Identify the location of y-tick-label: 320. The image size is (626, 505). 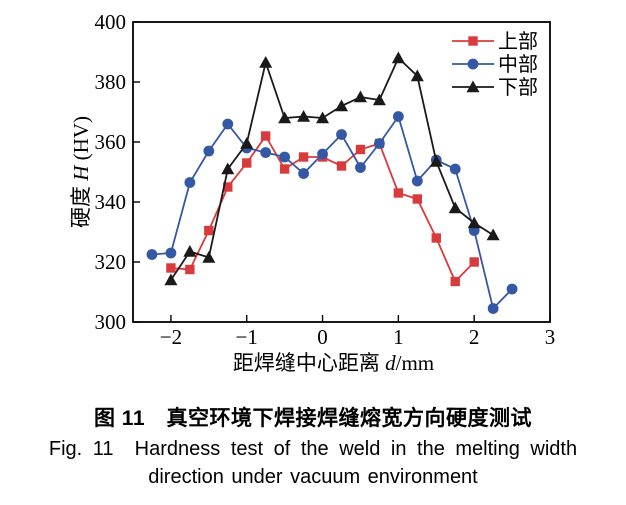
(111, 262).